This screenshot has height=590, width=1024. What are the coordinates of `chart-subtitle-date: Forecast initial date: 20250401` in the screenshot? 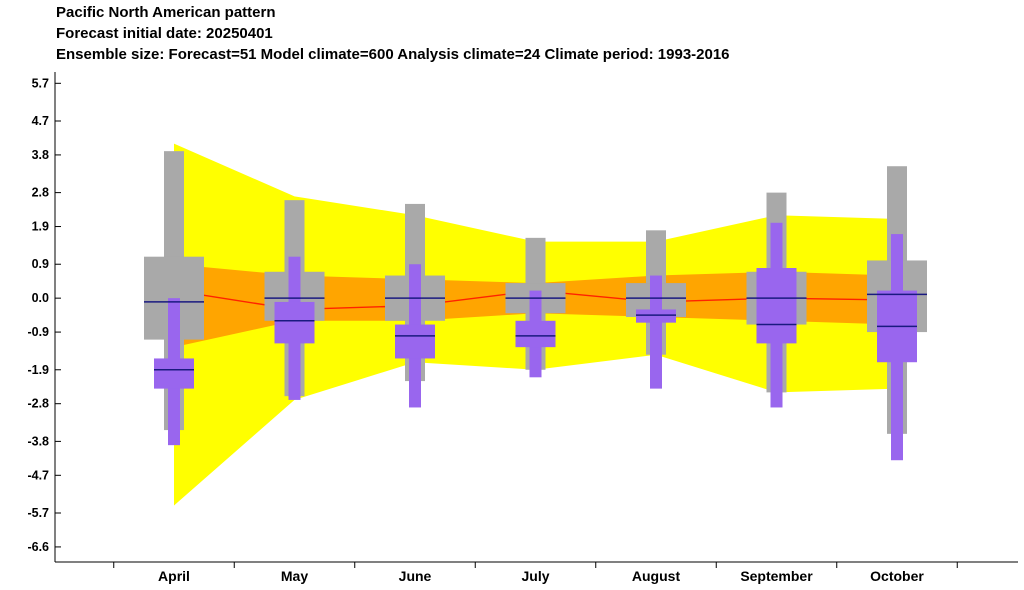 It's located at (164, 33).